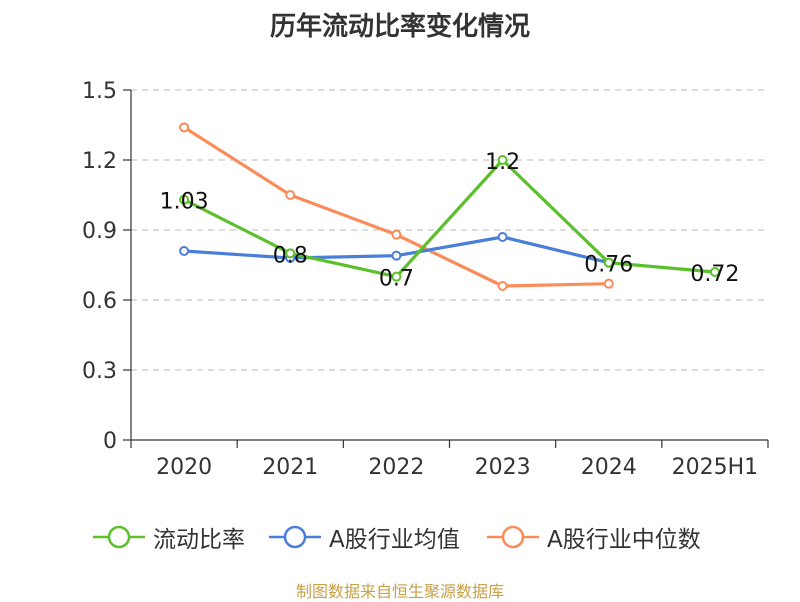  I want to click on legend-item-industry-mean: A股行业均值, so click(364, 537).